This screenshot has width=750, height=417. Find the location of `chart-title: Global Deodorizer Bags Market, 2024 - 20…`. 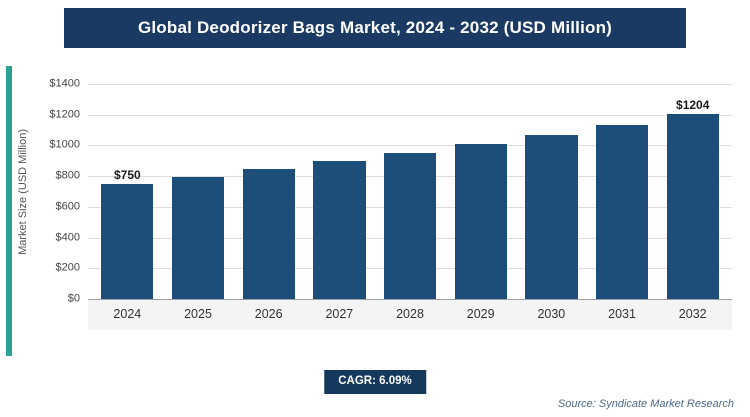

chart-title: Global Deodorizer Bags Market, 2024 - 20… is located at coordinates (375, 27).